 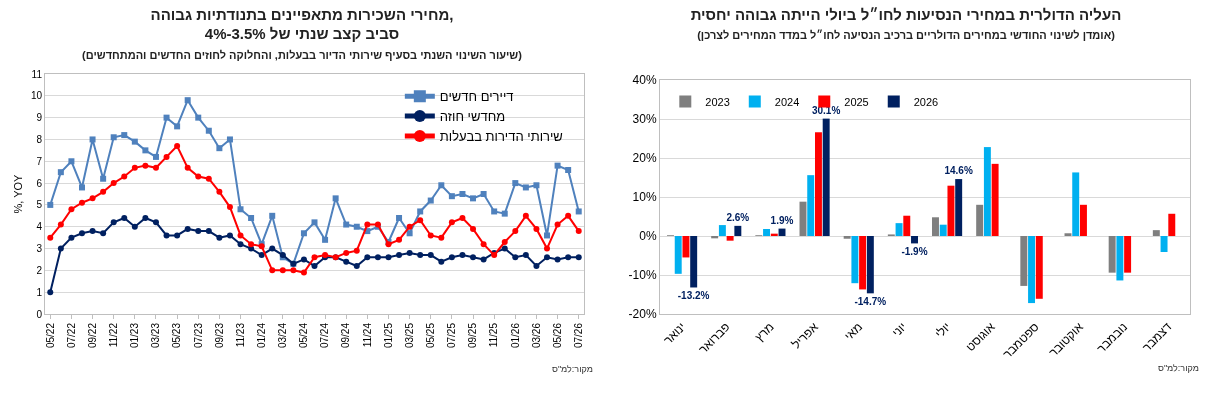 I want to click on legend-label: 2023, so click(x=717, y=101).